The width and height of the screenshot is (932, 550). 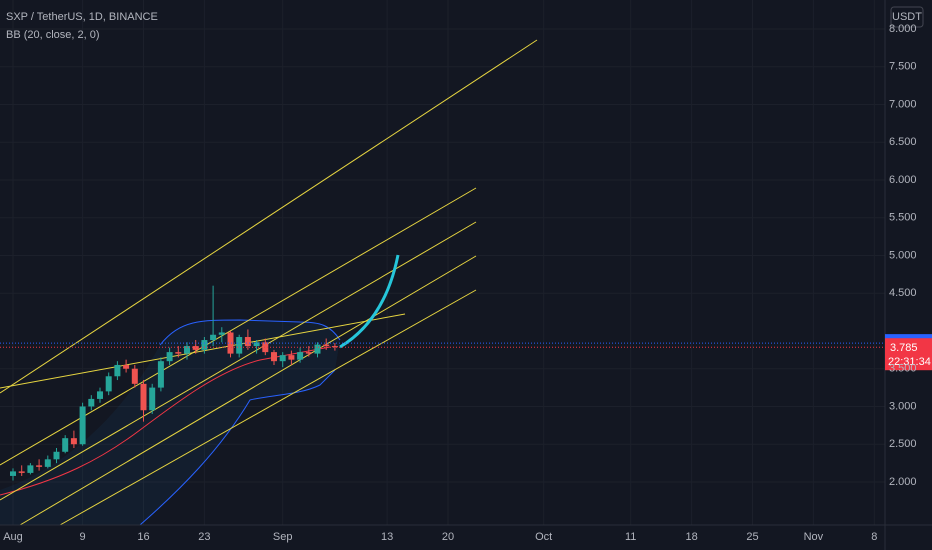 I want to click on x-tick-label: 16, so click(x=143, y=537).